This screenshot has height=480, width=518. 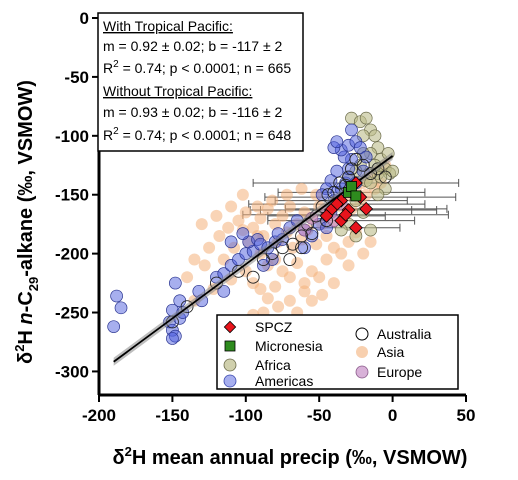 What do you see at coordinates (289, 346) in the screenshot?
I see `legend-label-micronesia: Micronesia` at bounding box center [289, 346].